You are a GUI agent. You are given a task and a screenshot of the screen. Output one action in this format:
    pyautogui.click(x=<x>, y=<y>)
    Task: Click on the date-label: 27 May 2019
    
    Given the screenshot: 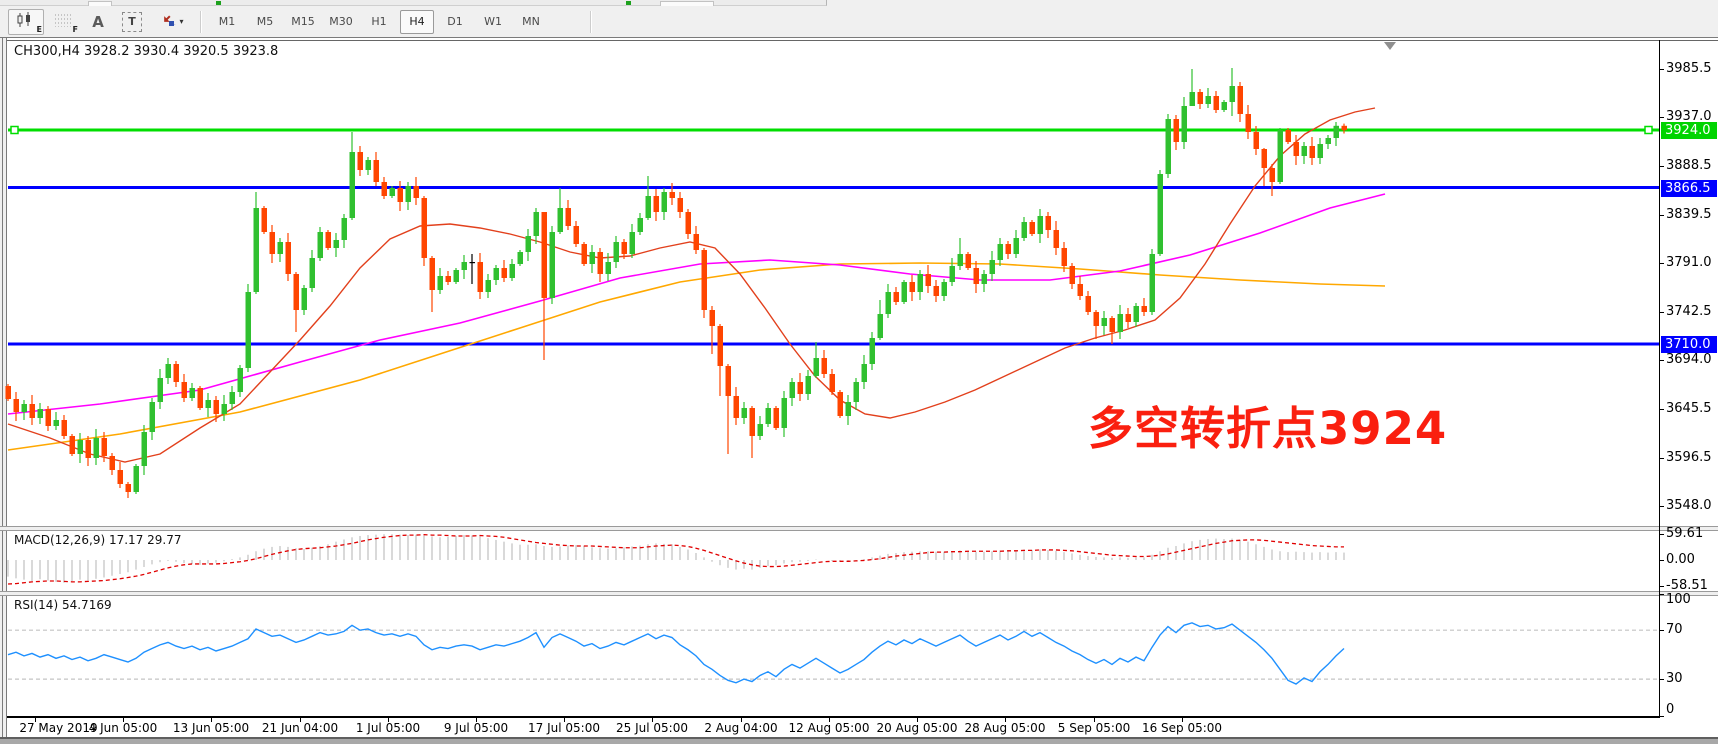 What is the action you would take?
    pyautogui.click(x=58, y=728)
    